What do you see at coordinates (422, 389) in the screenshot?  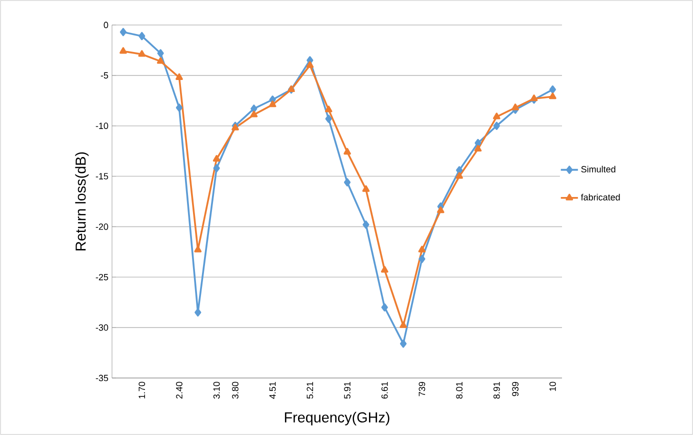 I see `x-tick-label: 739` at bounding box center [422, 389].